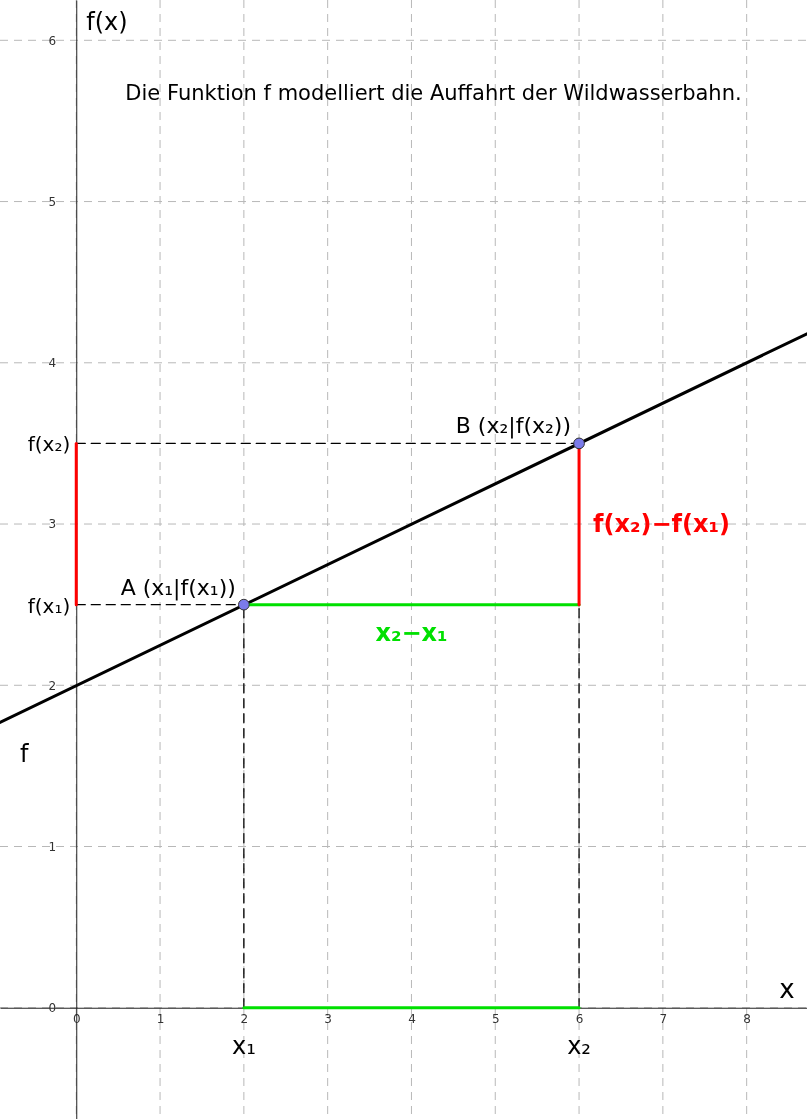 The image size is (807, 1119). What do you see at coordinates (49, 605) in the screenshot?
I see `annotation: f(x₁)` at bounding box center [49, 605].